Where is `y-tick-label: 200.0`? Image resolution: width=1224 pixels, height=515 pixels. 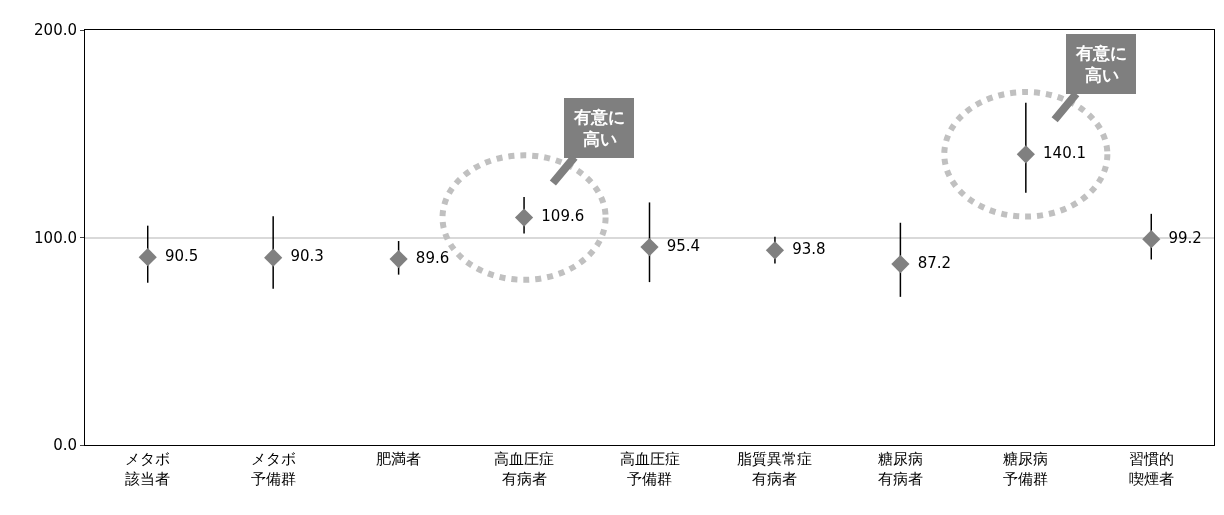
y-tick-label: 200.0 is located at coordinates (55, 30).